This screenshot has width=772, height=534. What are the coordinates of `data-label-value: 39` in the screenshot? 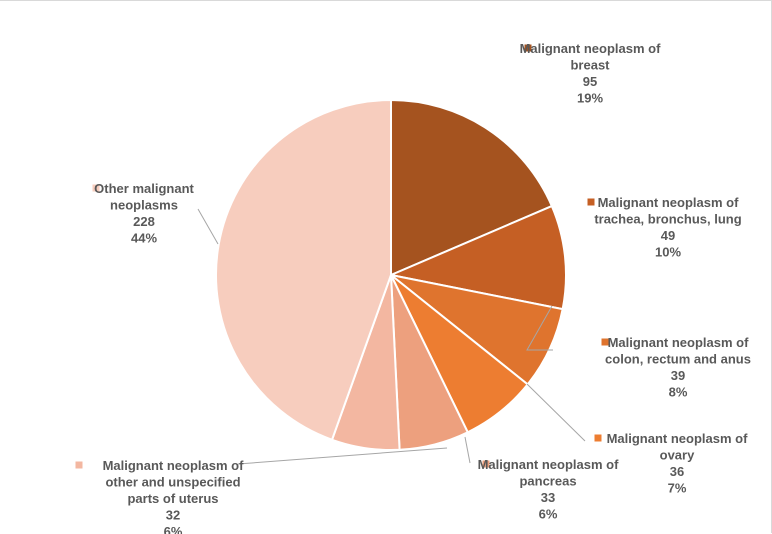 It's located at (678, 375).